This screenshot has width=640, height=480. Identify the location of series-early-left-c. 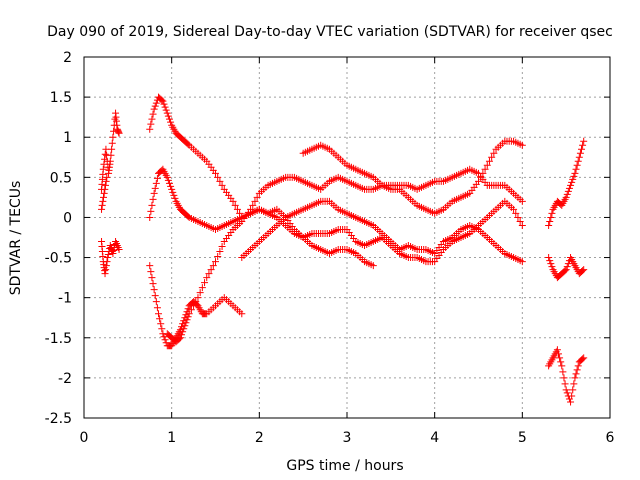
(104, 193).